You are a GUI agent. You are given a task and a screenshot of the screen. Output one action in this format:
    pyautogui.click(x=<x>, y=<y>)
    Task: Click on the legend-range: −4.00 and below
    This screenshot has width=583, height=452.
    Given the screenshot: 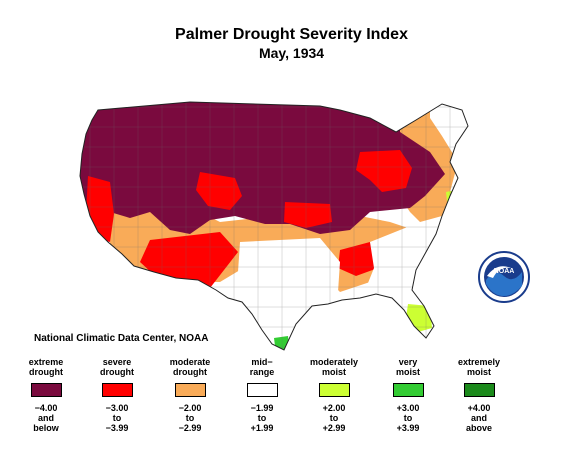 What is the action you would take?
    pyautogui.click(x=46, y=418)
    